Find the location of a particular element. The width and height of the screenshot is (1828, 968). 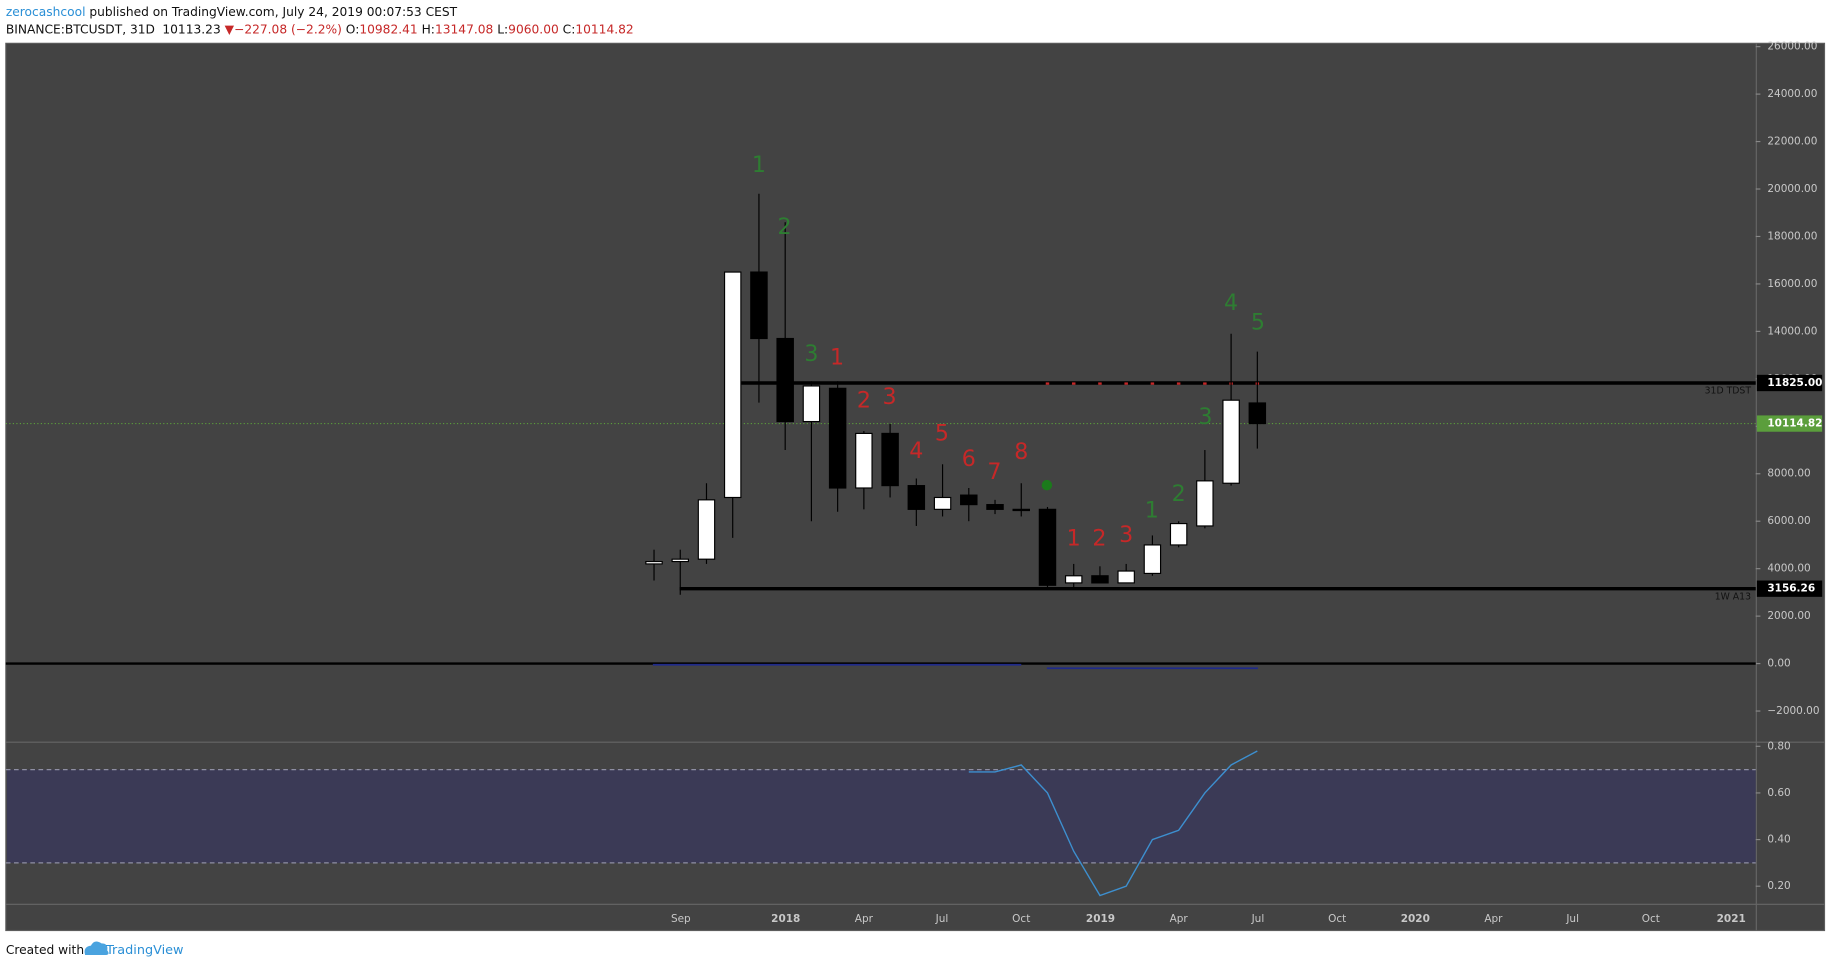

td-count: 8 is located at coordinates (1021, 452).